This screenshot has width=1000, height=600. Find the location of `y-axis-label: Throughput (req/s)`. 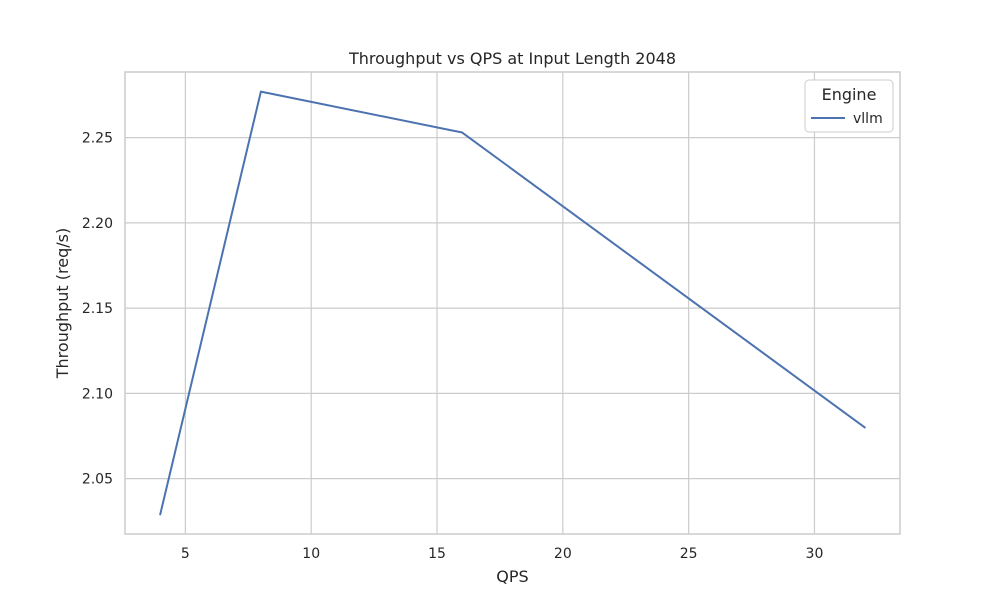

y-axis-label: Throughput (req/s) is located at coordinates (62, 303).